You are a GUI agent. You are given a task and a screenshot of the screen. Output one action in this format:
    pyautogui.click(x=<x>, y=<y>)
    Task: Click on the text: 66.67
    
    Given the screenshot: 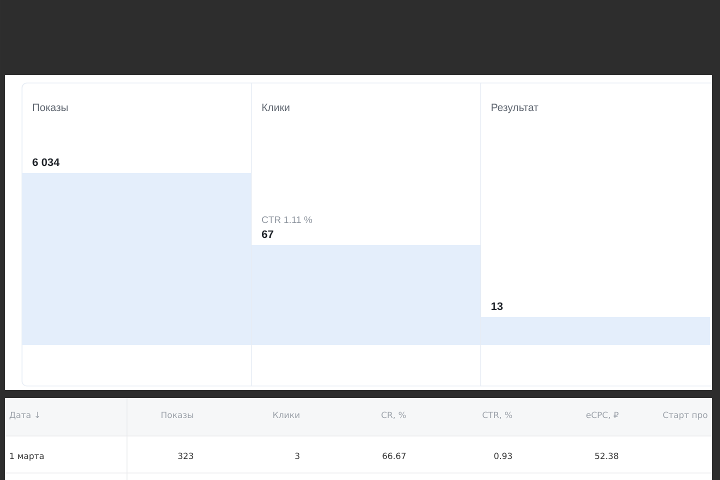 What is the action you would take?
    pyautogui.click(x=394, y=455)
    